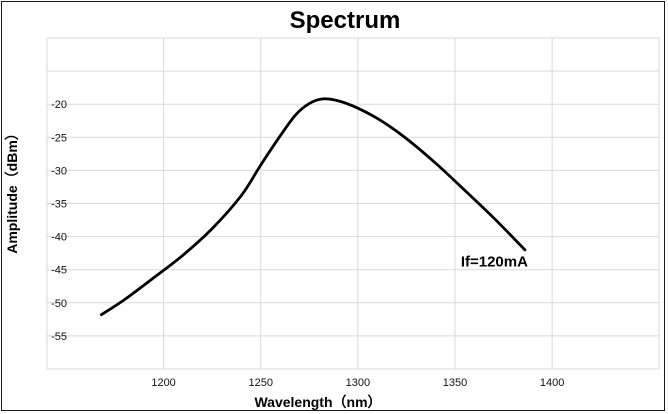  I want to click on x-tick-label: 1250, so click(260, 383).